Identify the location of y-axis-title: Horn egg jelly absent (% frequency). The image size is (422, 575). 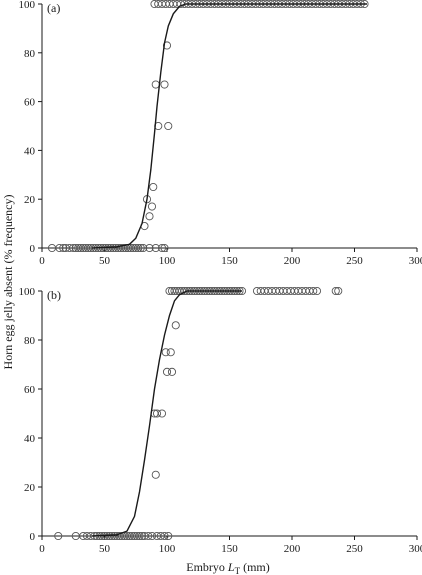
(8, 282).